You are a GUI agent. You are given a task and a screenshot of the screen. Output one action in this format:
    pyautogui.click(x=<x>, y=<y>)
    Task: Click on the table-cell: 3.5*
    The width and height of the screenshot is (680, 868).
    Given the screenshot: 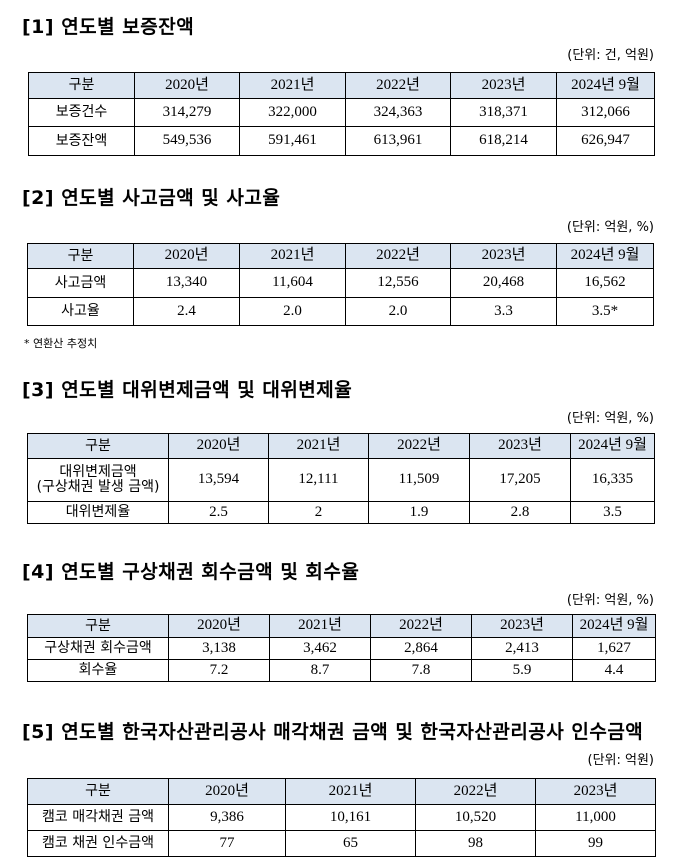 What is the action you would take?
    pyautogui.click(x=605, y=311)
    